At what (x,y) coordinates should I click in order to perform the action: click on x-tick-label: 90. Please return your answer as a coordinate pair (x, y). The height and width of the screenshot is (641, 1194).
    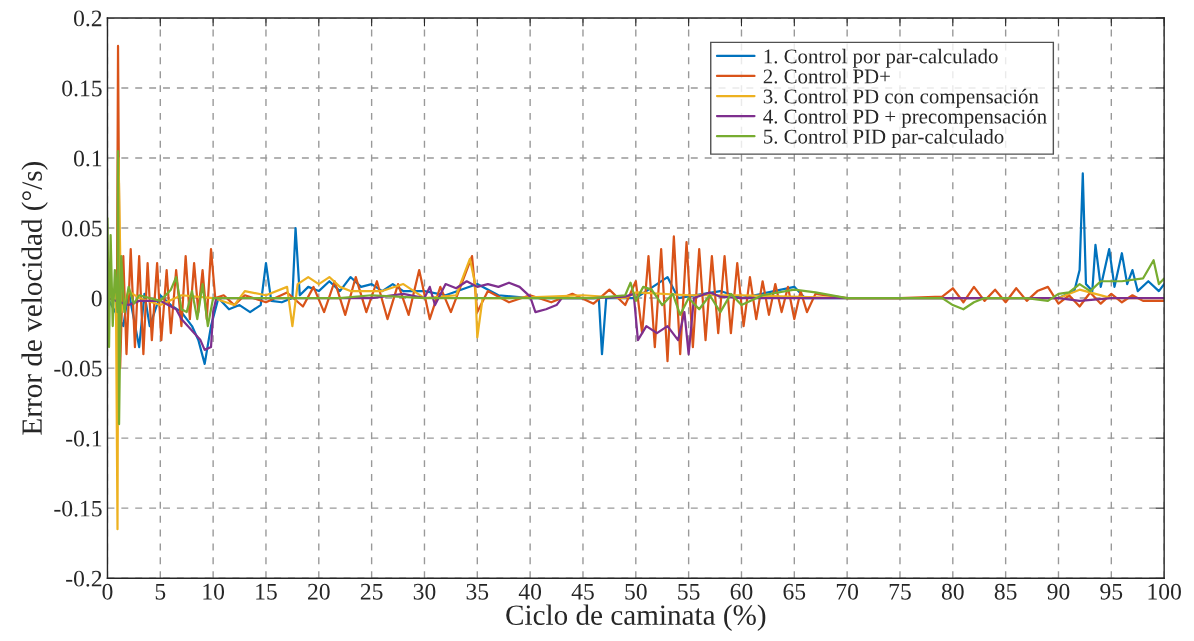
    Looking at the image, I should click on (1058, 591).